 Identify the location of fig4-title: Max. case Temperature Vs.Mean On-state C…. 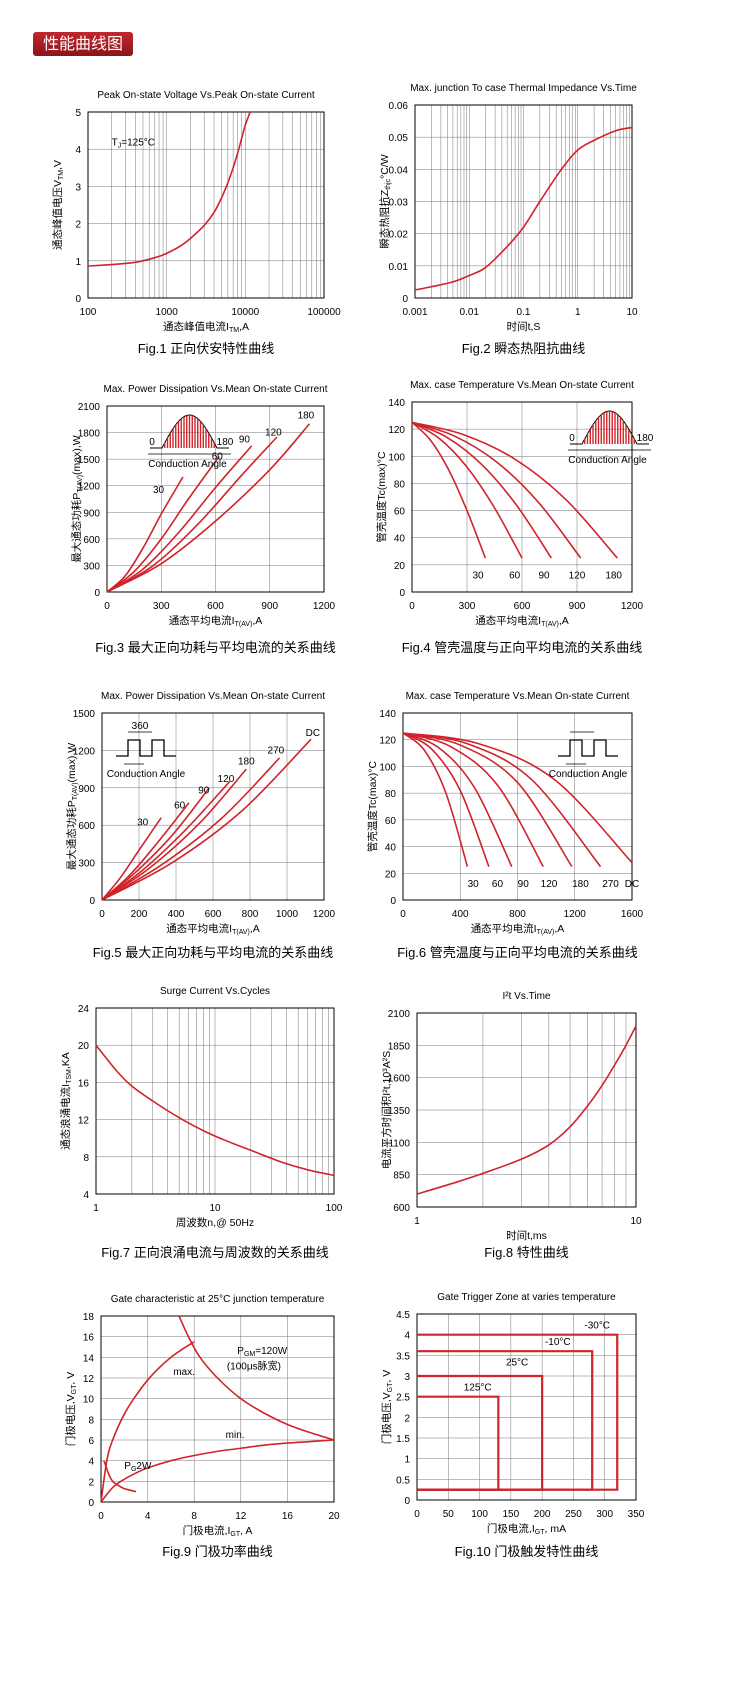
(522, 385).